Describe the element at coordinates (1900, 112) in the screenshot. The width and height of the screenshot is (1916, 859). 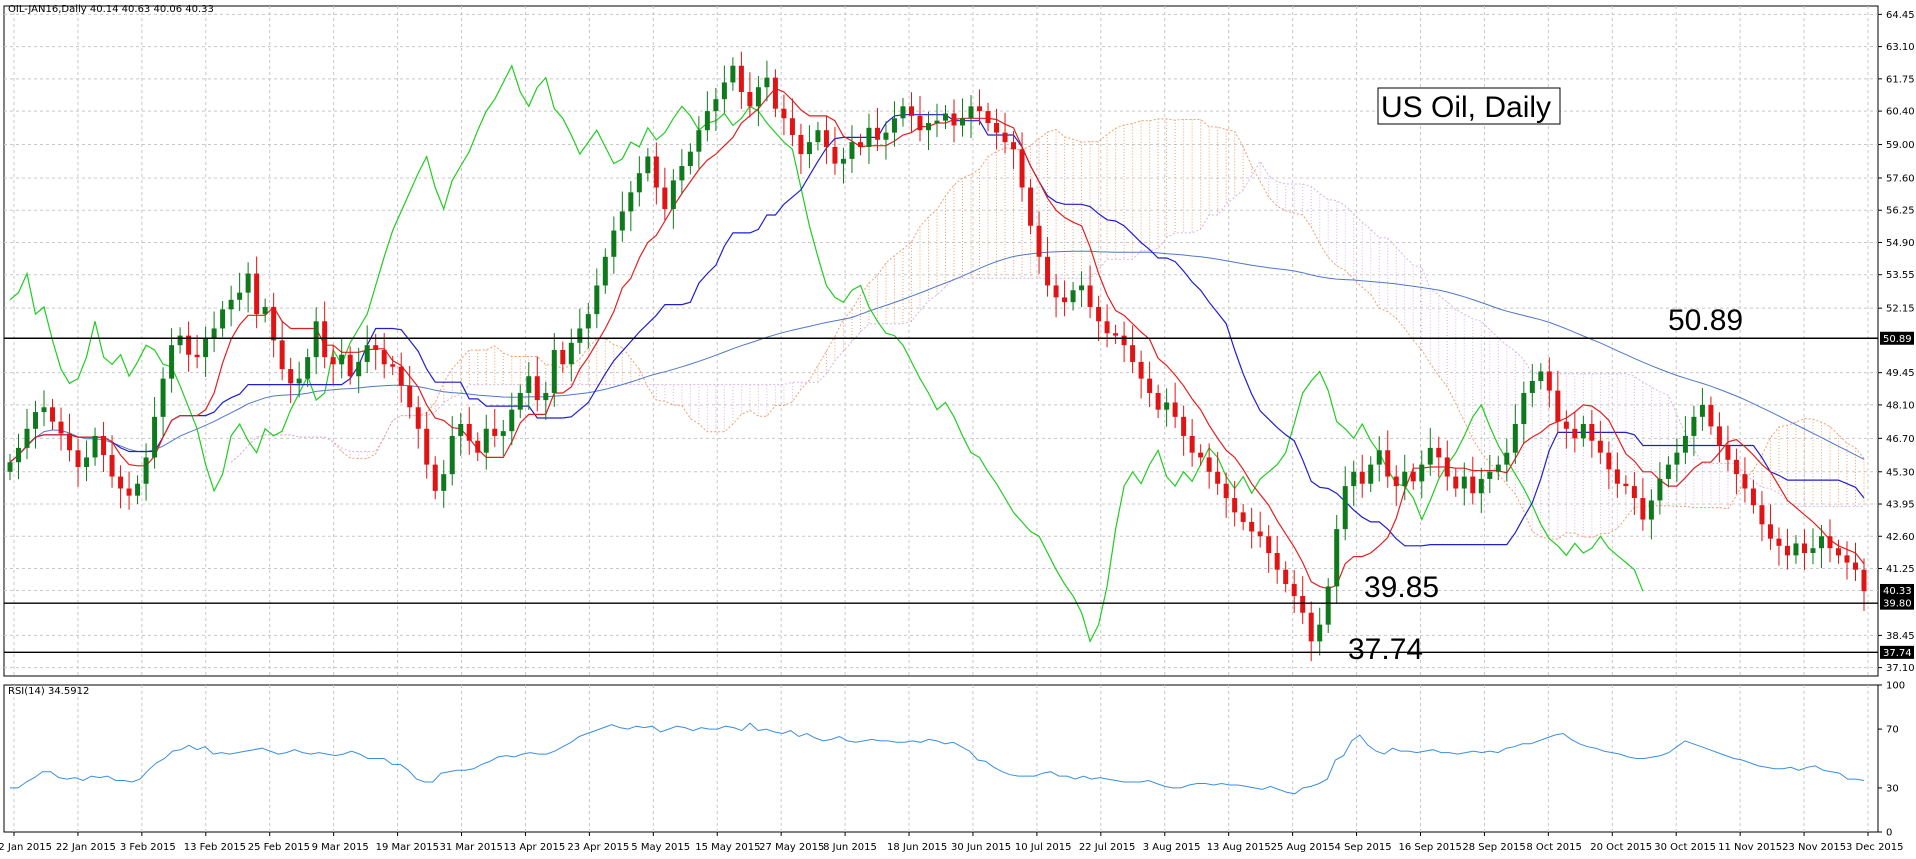
I see `price-tick-label: 60.40` at that location.